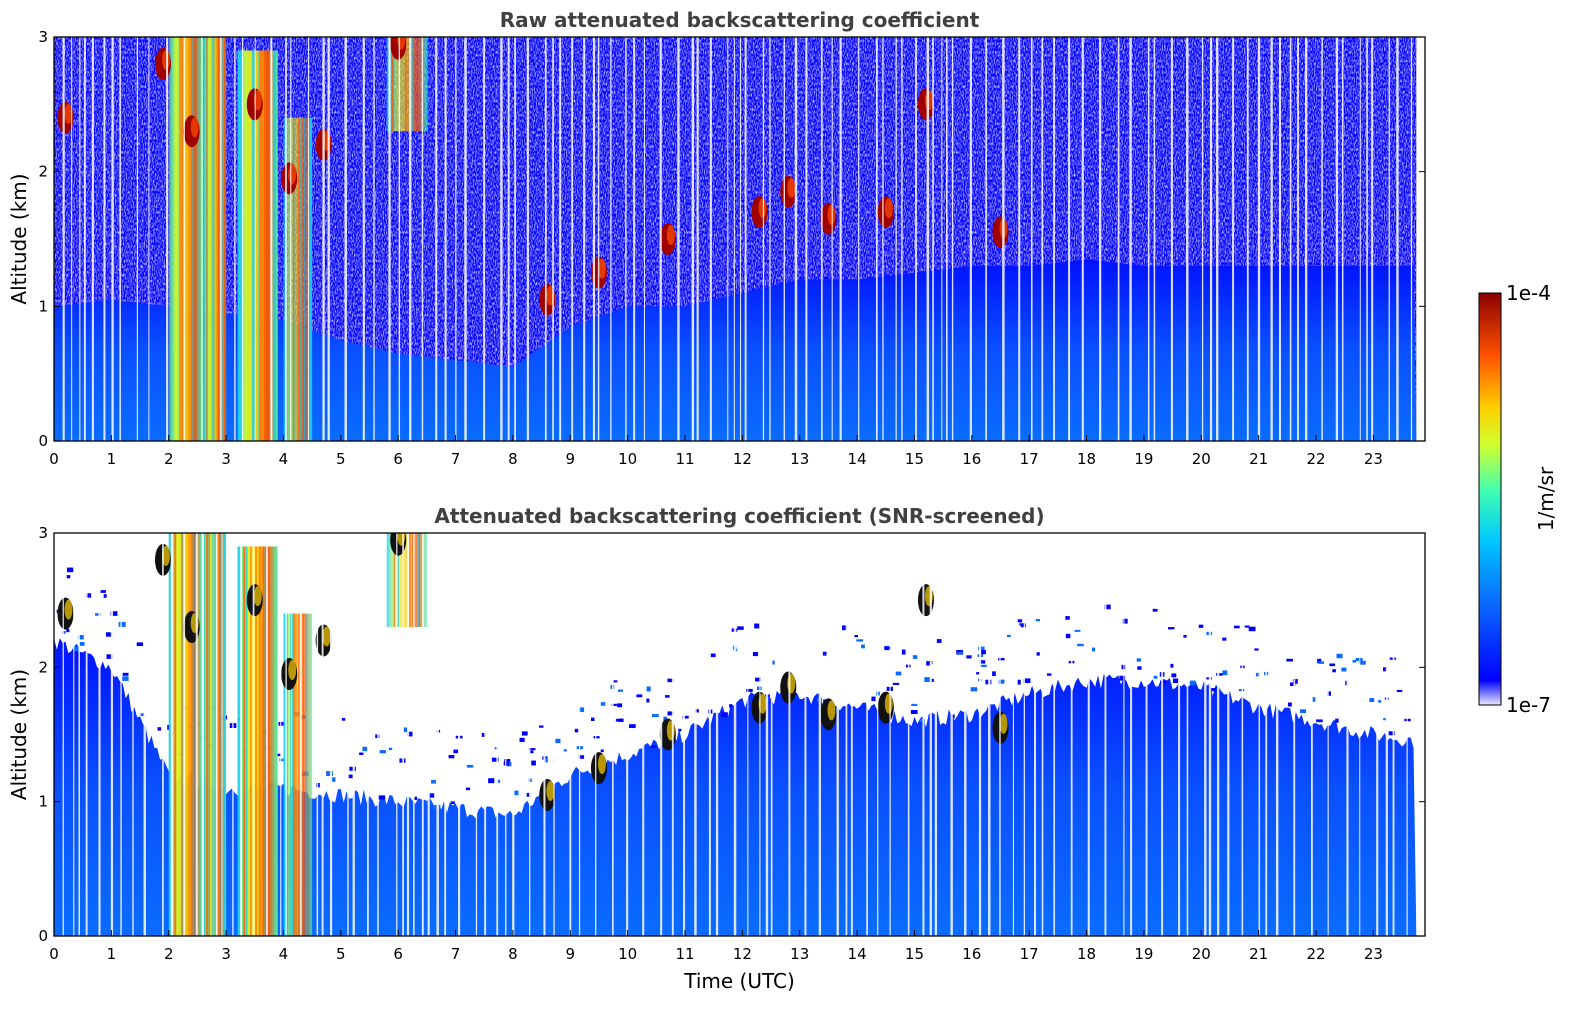  What do you see at coordinates (186, 734) in the screenshot?
I see `aerosol-layer` at bounding box center [186, 734].